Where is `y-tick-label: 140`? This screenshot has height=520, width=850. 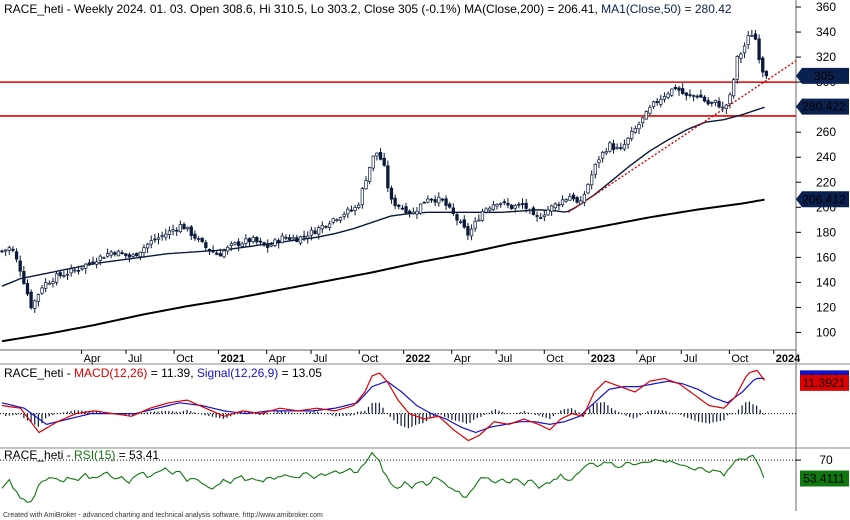 y-tick-label: 140 is located at coordinates (826, 282).